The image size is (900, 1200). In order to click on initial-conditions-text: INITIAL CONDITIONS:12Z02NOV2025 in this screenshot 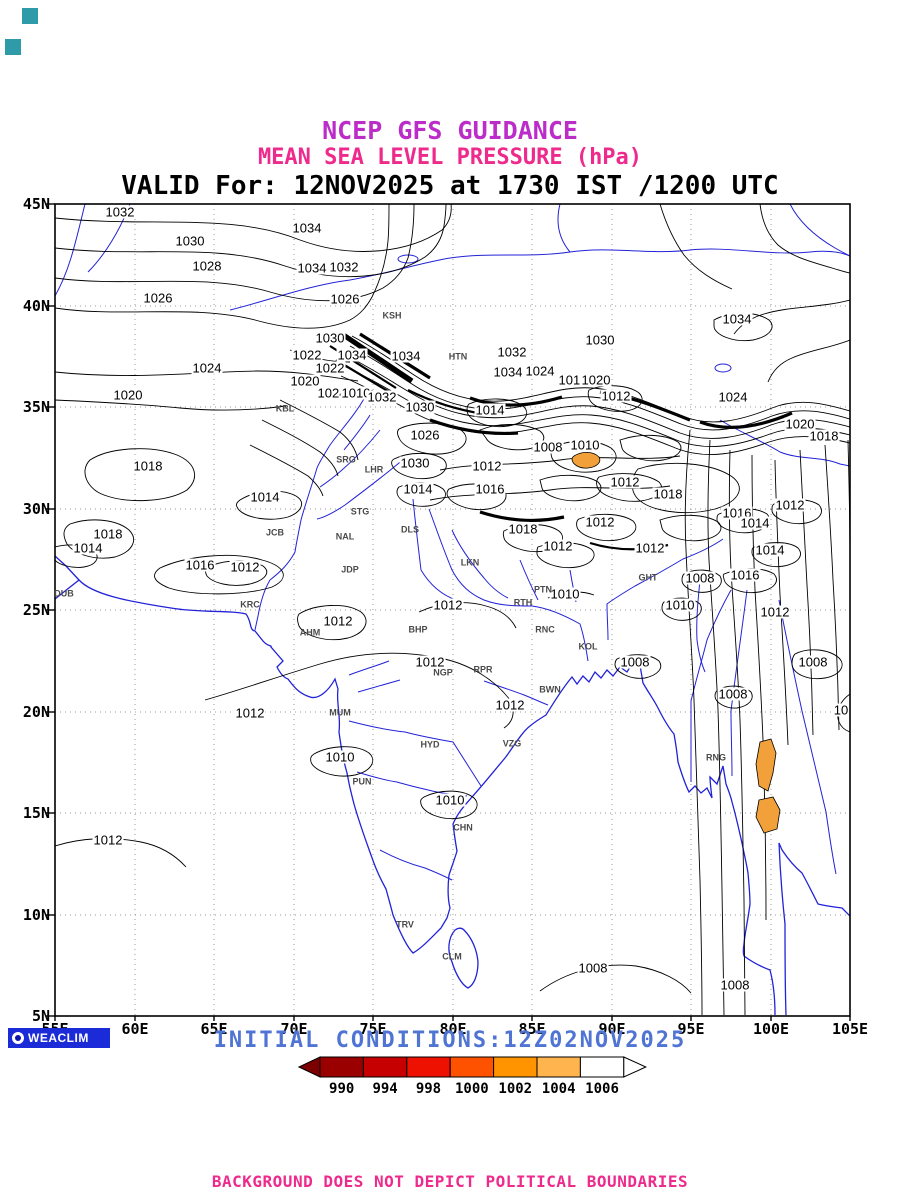, I will do `click(450, 1040)`.